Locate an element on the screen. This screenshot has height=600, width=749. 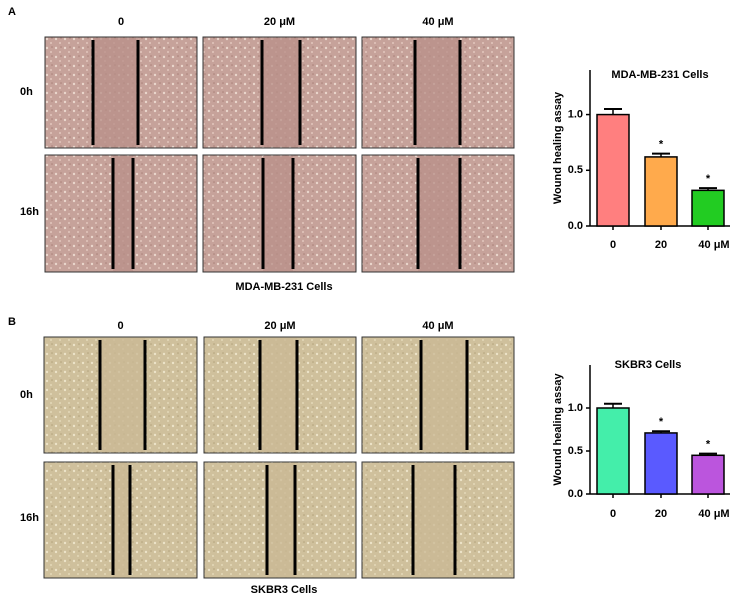
chart-title: MDA-MB-231 Cells is located at coordinates (659, 75).